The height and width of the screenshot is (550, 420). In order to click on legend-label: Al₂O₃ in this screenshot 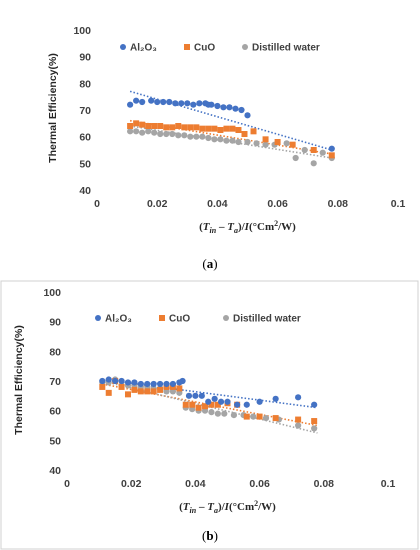, I will do `click(118, 319)`.